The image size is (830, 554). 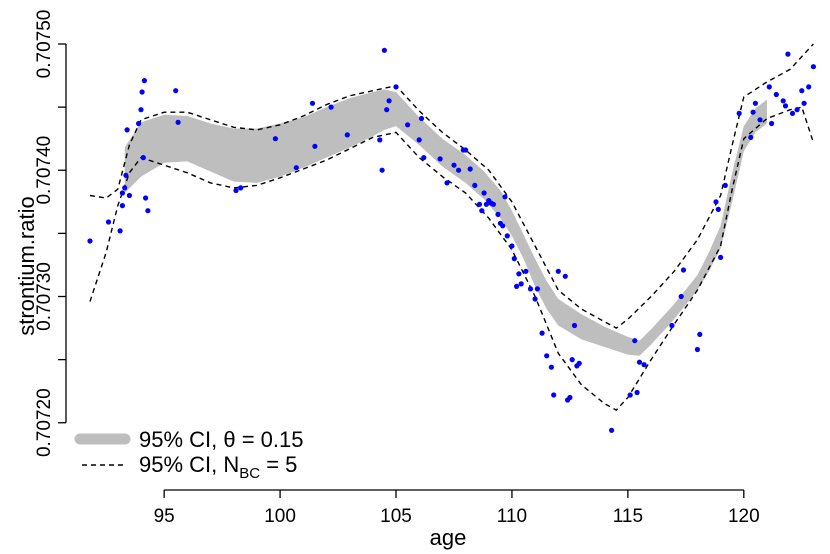 What do you see at coordinates (221, 439) in the screenshot?
I see `legend-label-theta: 95% CI, θ = 0.15` at bounding box center [221, 439].